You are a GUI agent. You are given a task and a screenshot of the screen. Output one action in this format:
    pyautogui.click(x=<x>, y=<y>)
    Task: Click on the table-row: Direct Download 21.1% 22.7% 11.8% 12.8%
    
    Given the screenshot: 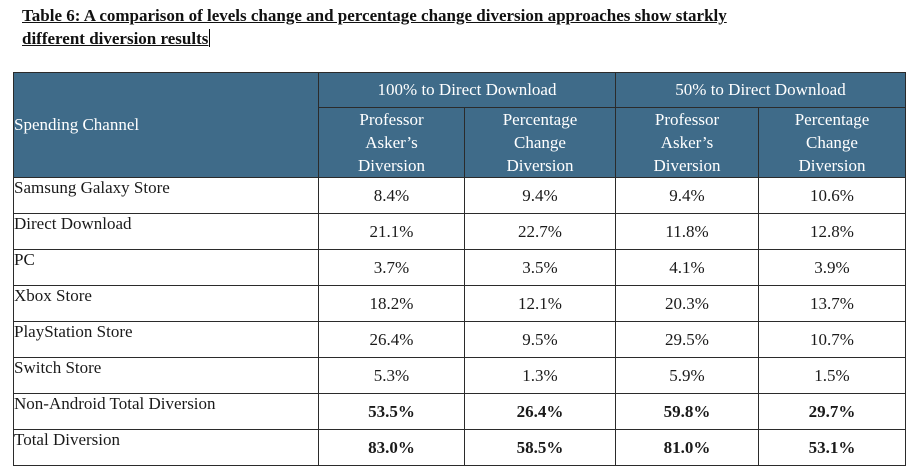 What is the action you would take?
    pyautogui.click(x=459, y=231)
    